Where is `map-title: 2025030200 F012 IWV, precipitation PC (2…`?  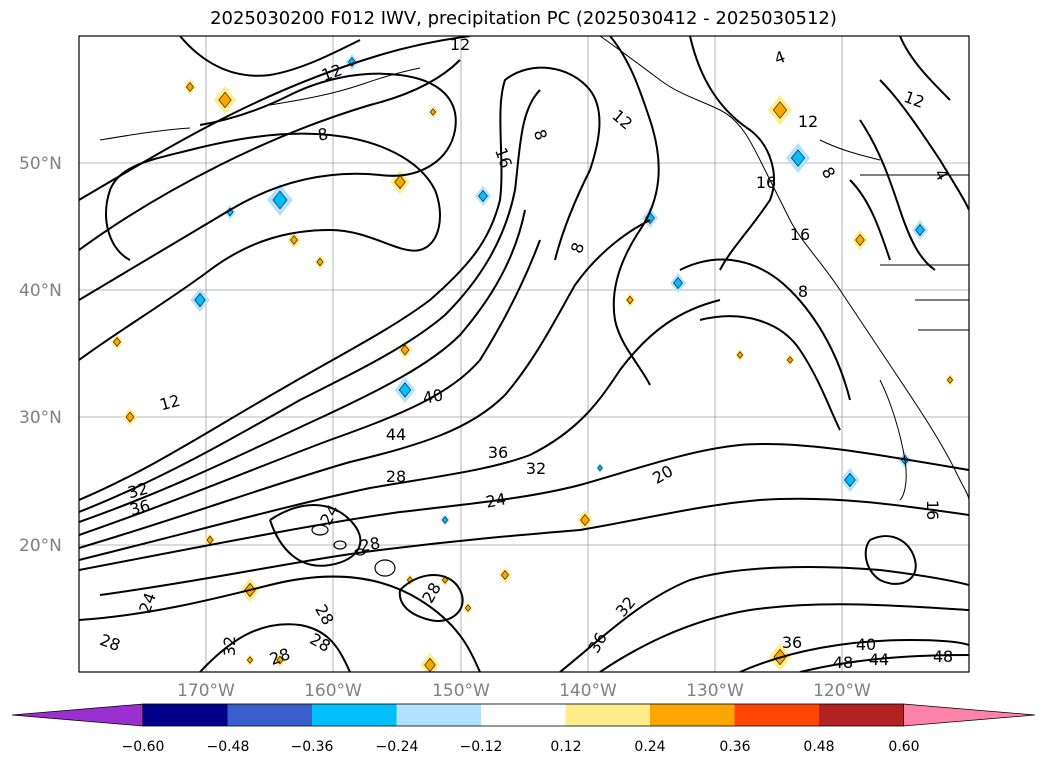 map-title: 2025030200 F012 IWV, precipitation PC (2… is located at coordinates (523, 18).